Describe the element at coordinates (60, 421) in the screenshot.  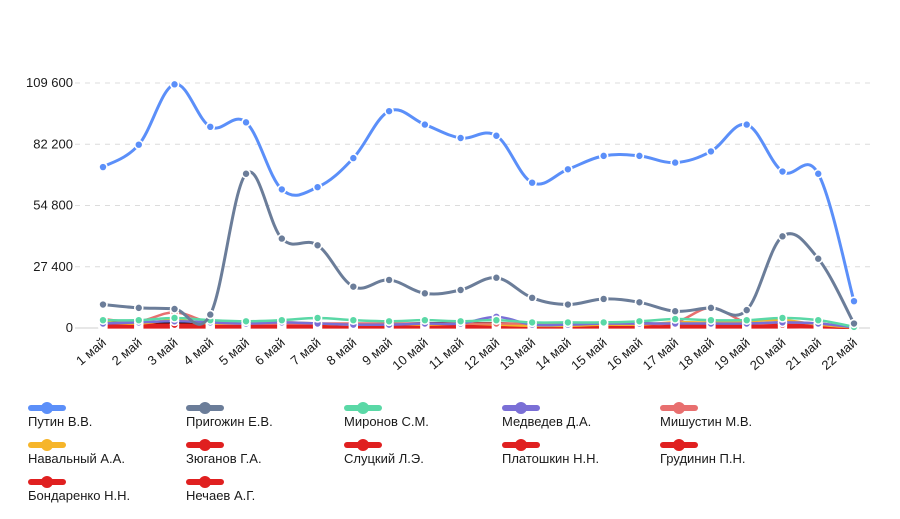
I see `legend-label: Путин В.В.` at that location.